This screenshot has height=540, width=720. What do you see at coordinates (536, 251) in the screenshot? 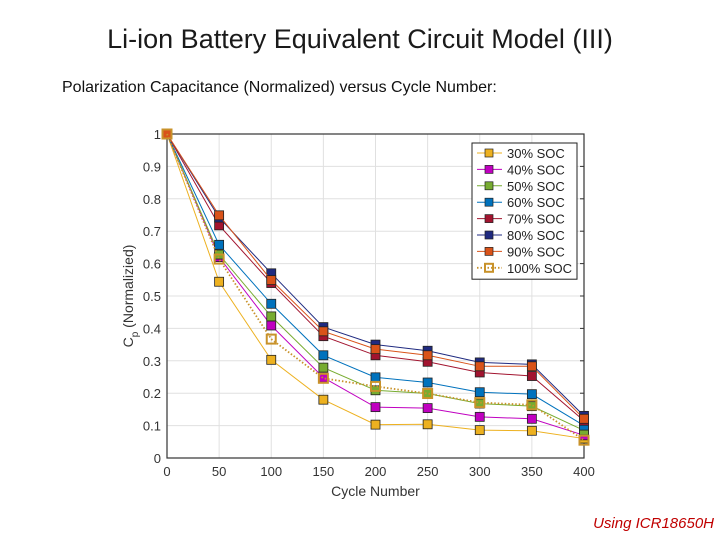
I see `legend-entry: 90% SOC` at bounding box center [536, 251].